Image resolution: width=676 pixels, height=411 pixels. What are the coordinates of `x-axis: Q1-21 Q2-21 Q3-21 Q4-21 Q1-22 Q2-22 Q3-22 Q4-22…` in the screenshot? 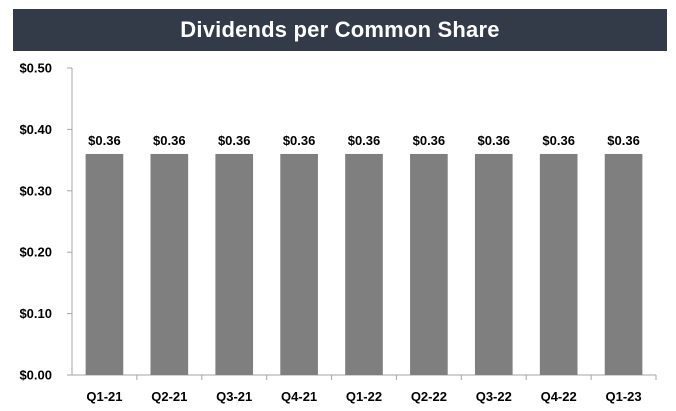 It's located at (364, 389).